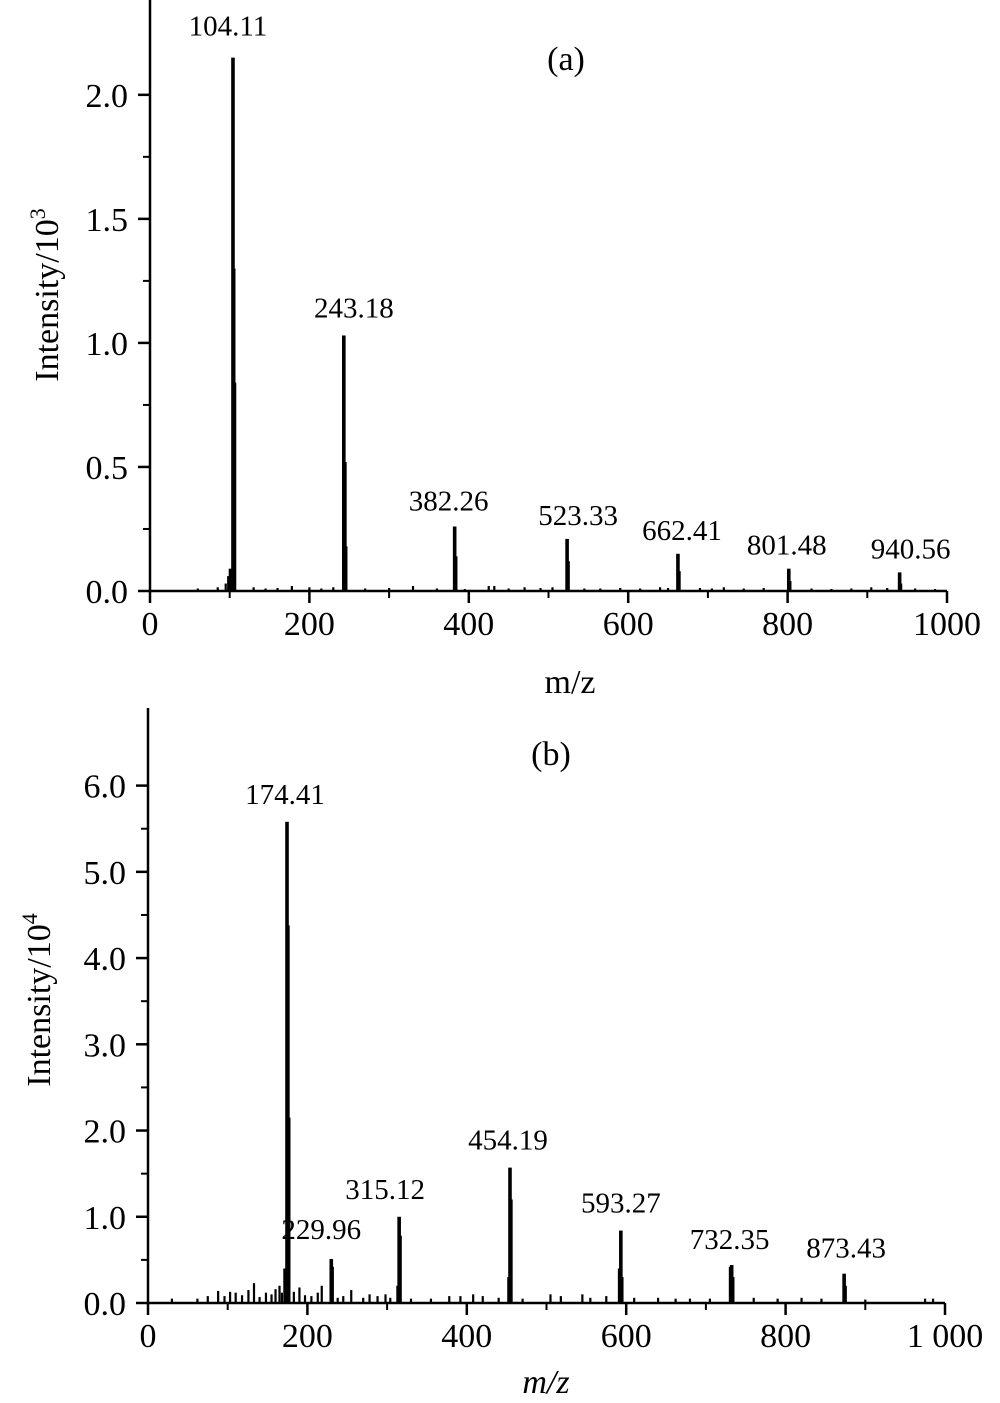 The width and height of the screenshot is (1000, 1403). I want to click on panel-a-y-tick-label-3: 1.5, so click(107, 220).